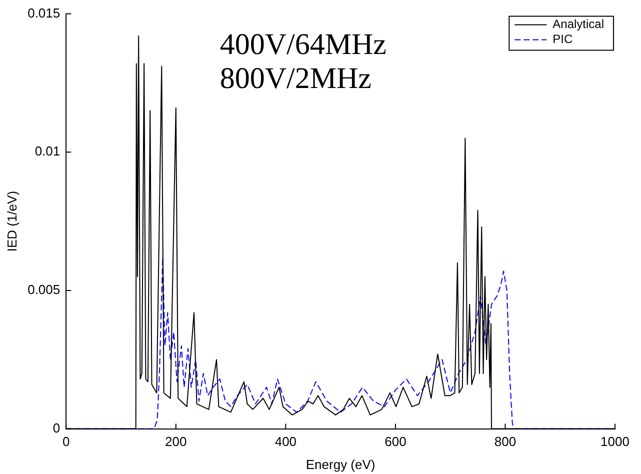 Image resolution: width=641 pixels, height=474 pixels. I want to click on legend-label: Analytical, so click(578, 24).